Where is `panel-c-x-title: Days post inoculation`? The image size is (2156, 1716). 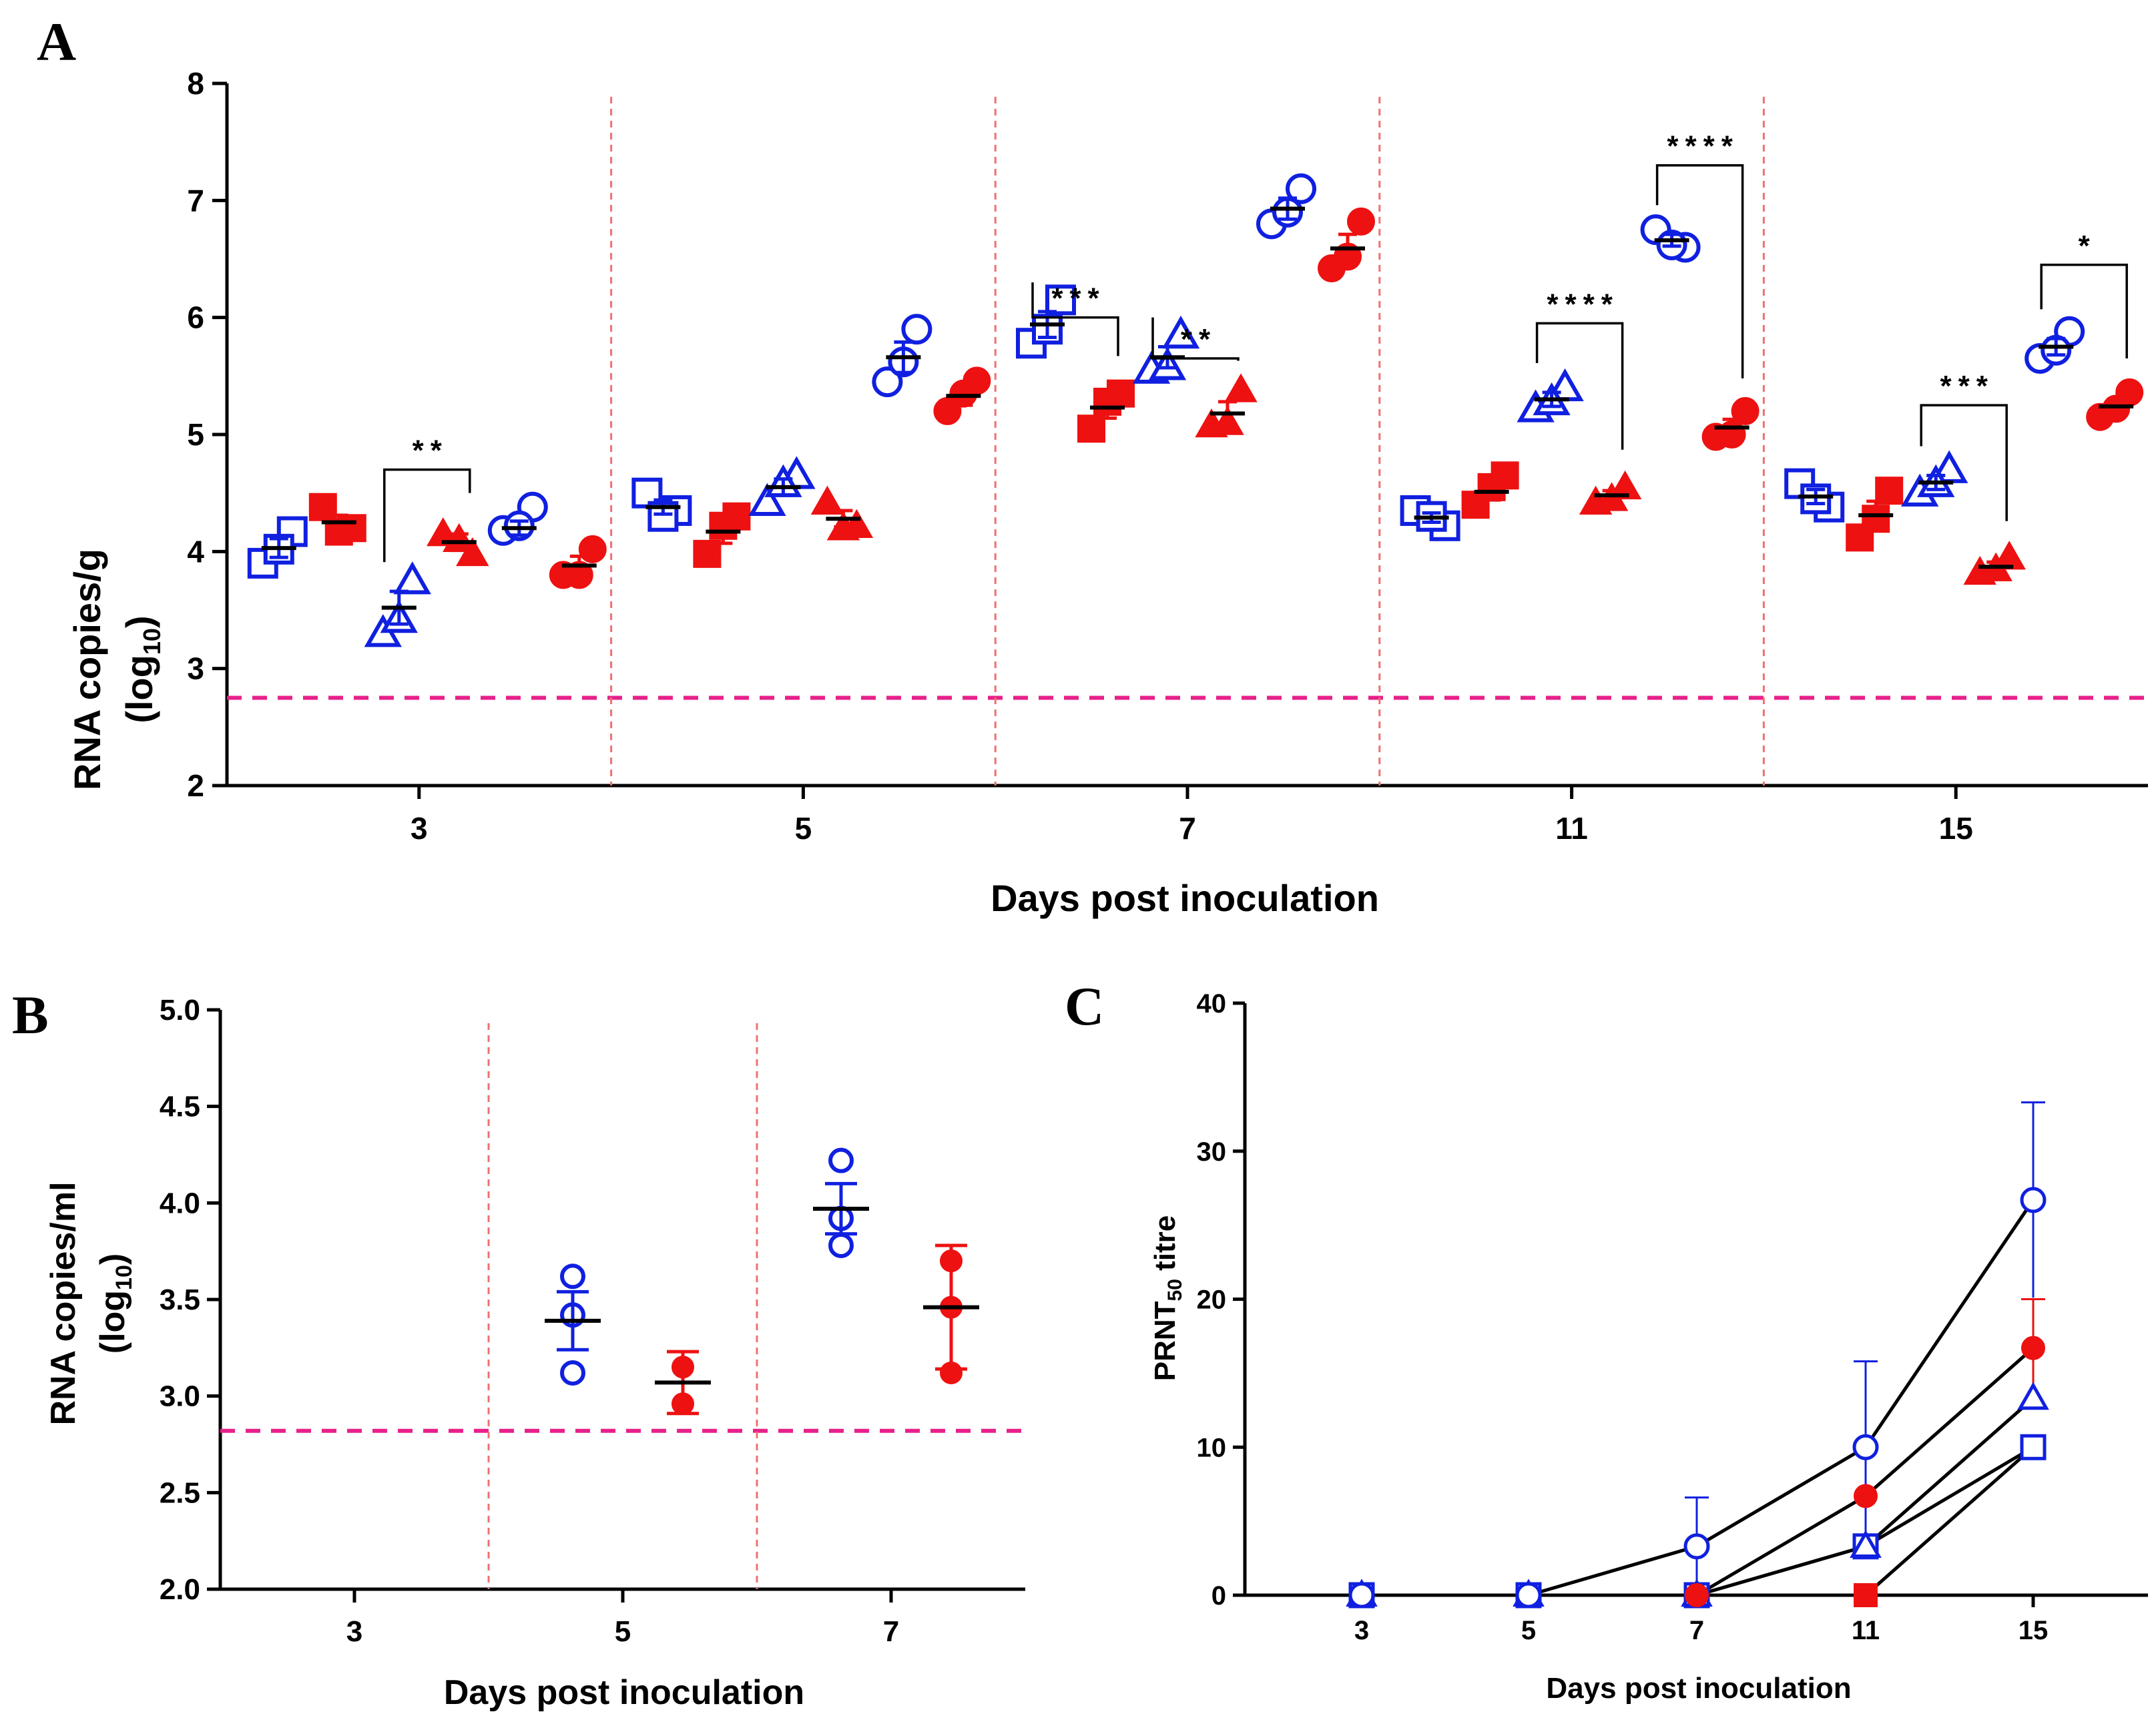 panel-c-x-title: Days post inoculation is located at coordinates (1698, 1688).